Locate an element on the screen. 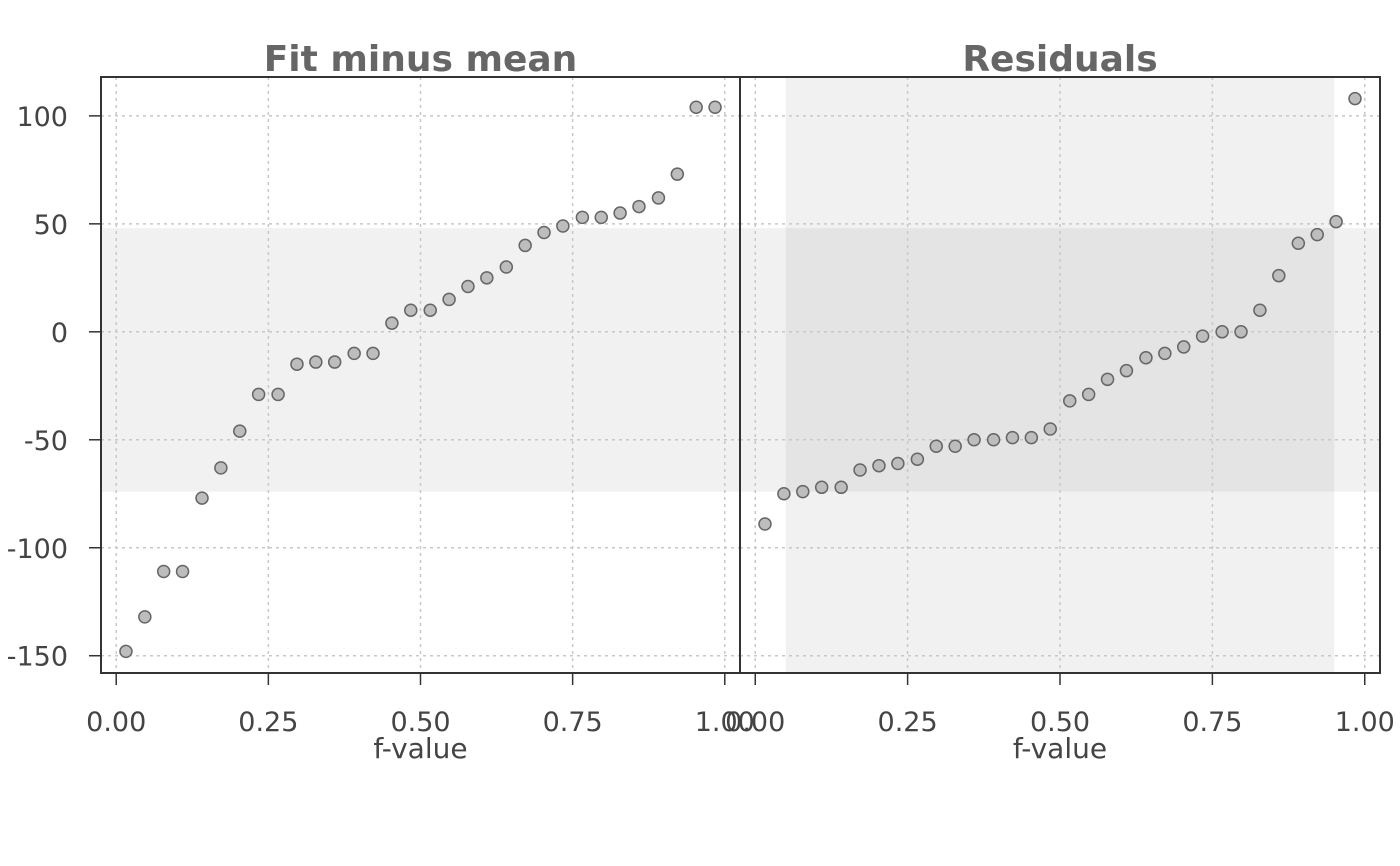  y-tick-label: 100 is located at coordinates (42, 117).